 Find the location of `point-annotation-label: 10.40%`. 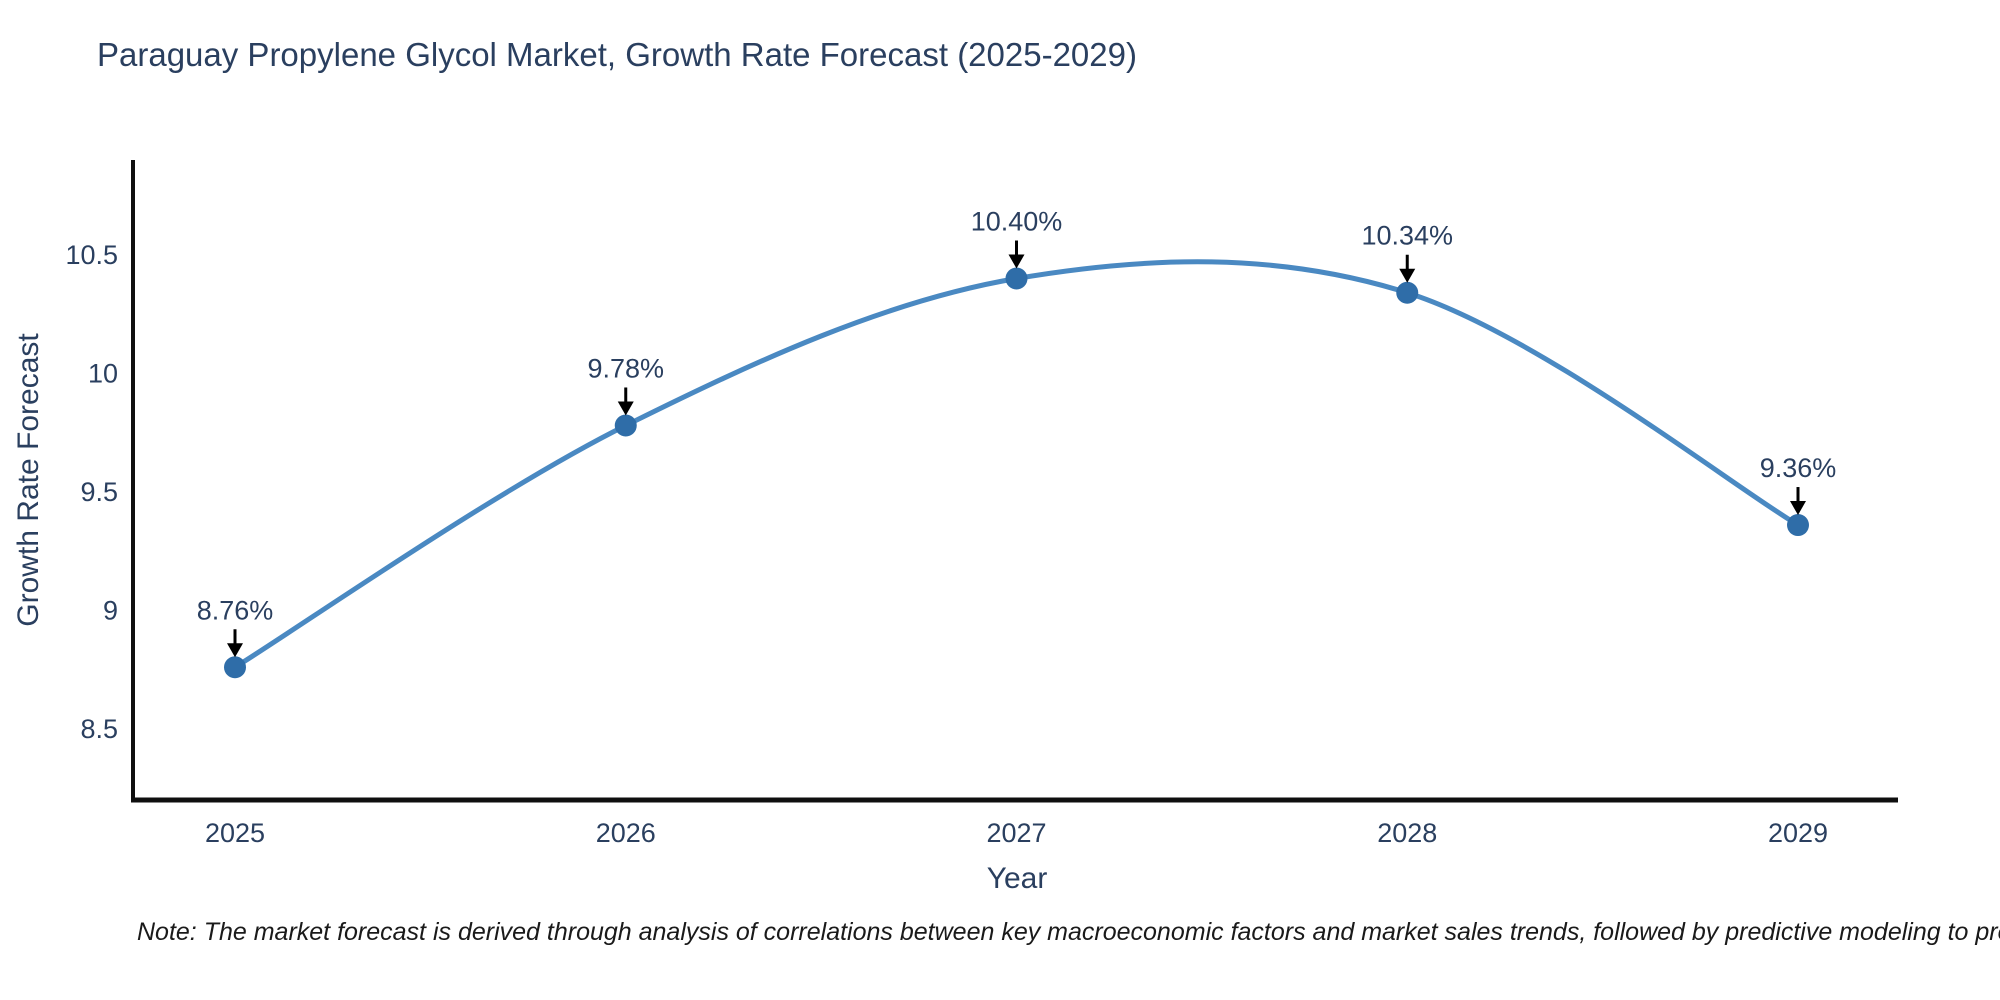

point-annotation-label: 10.40% is located at coordinates (1017, 222).